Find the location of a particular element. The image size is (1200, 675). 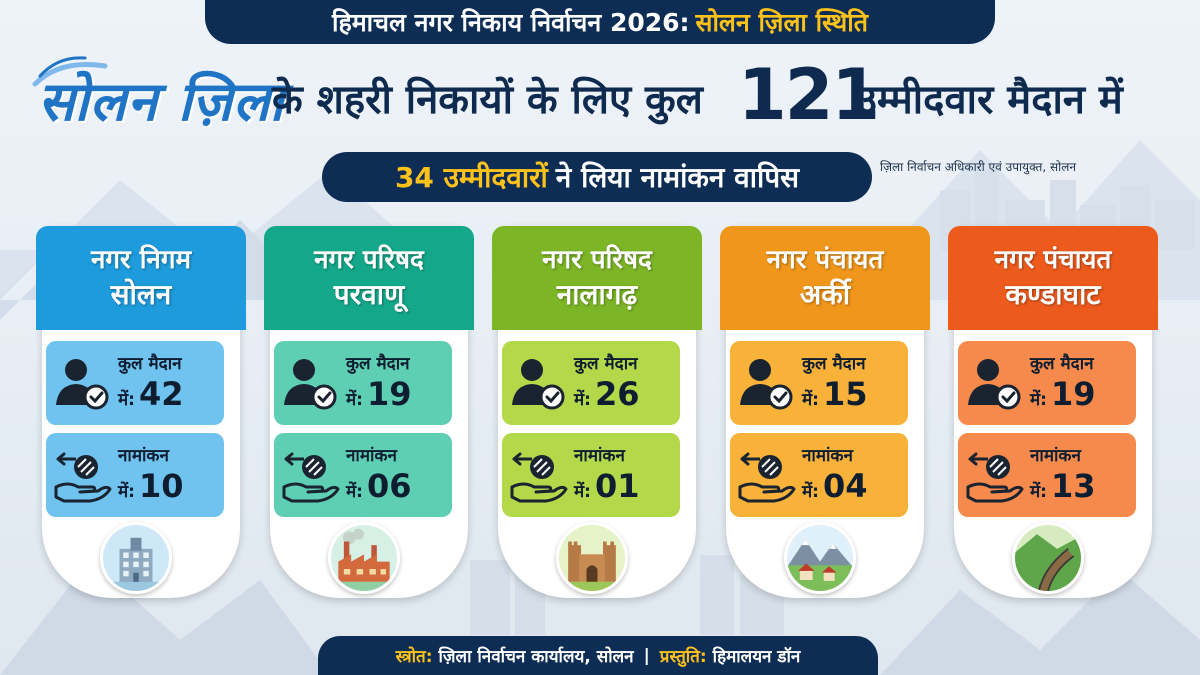

card-title: नगर परिषद नालागढ़ is located at coordinates (597, 278).